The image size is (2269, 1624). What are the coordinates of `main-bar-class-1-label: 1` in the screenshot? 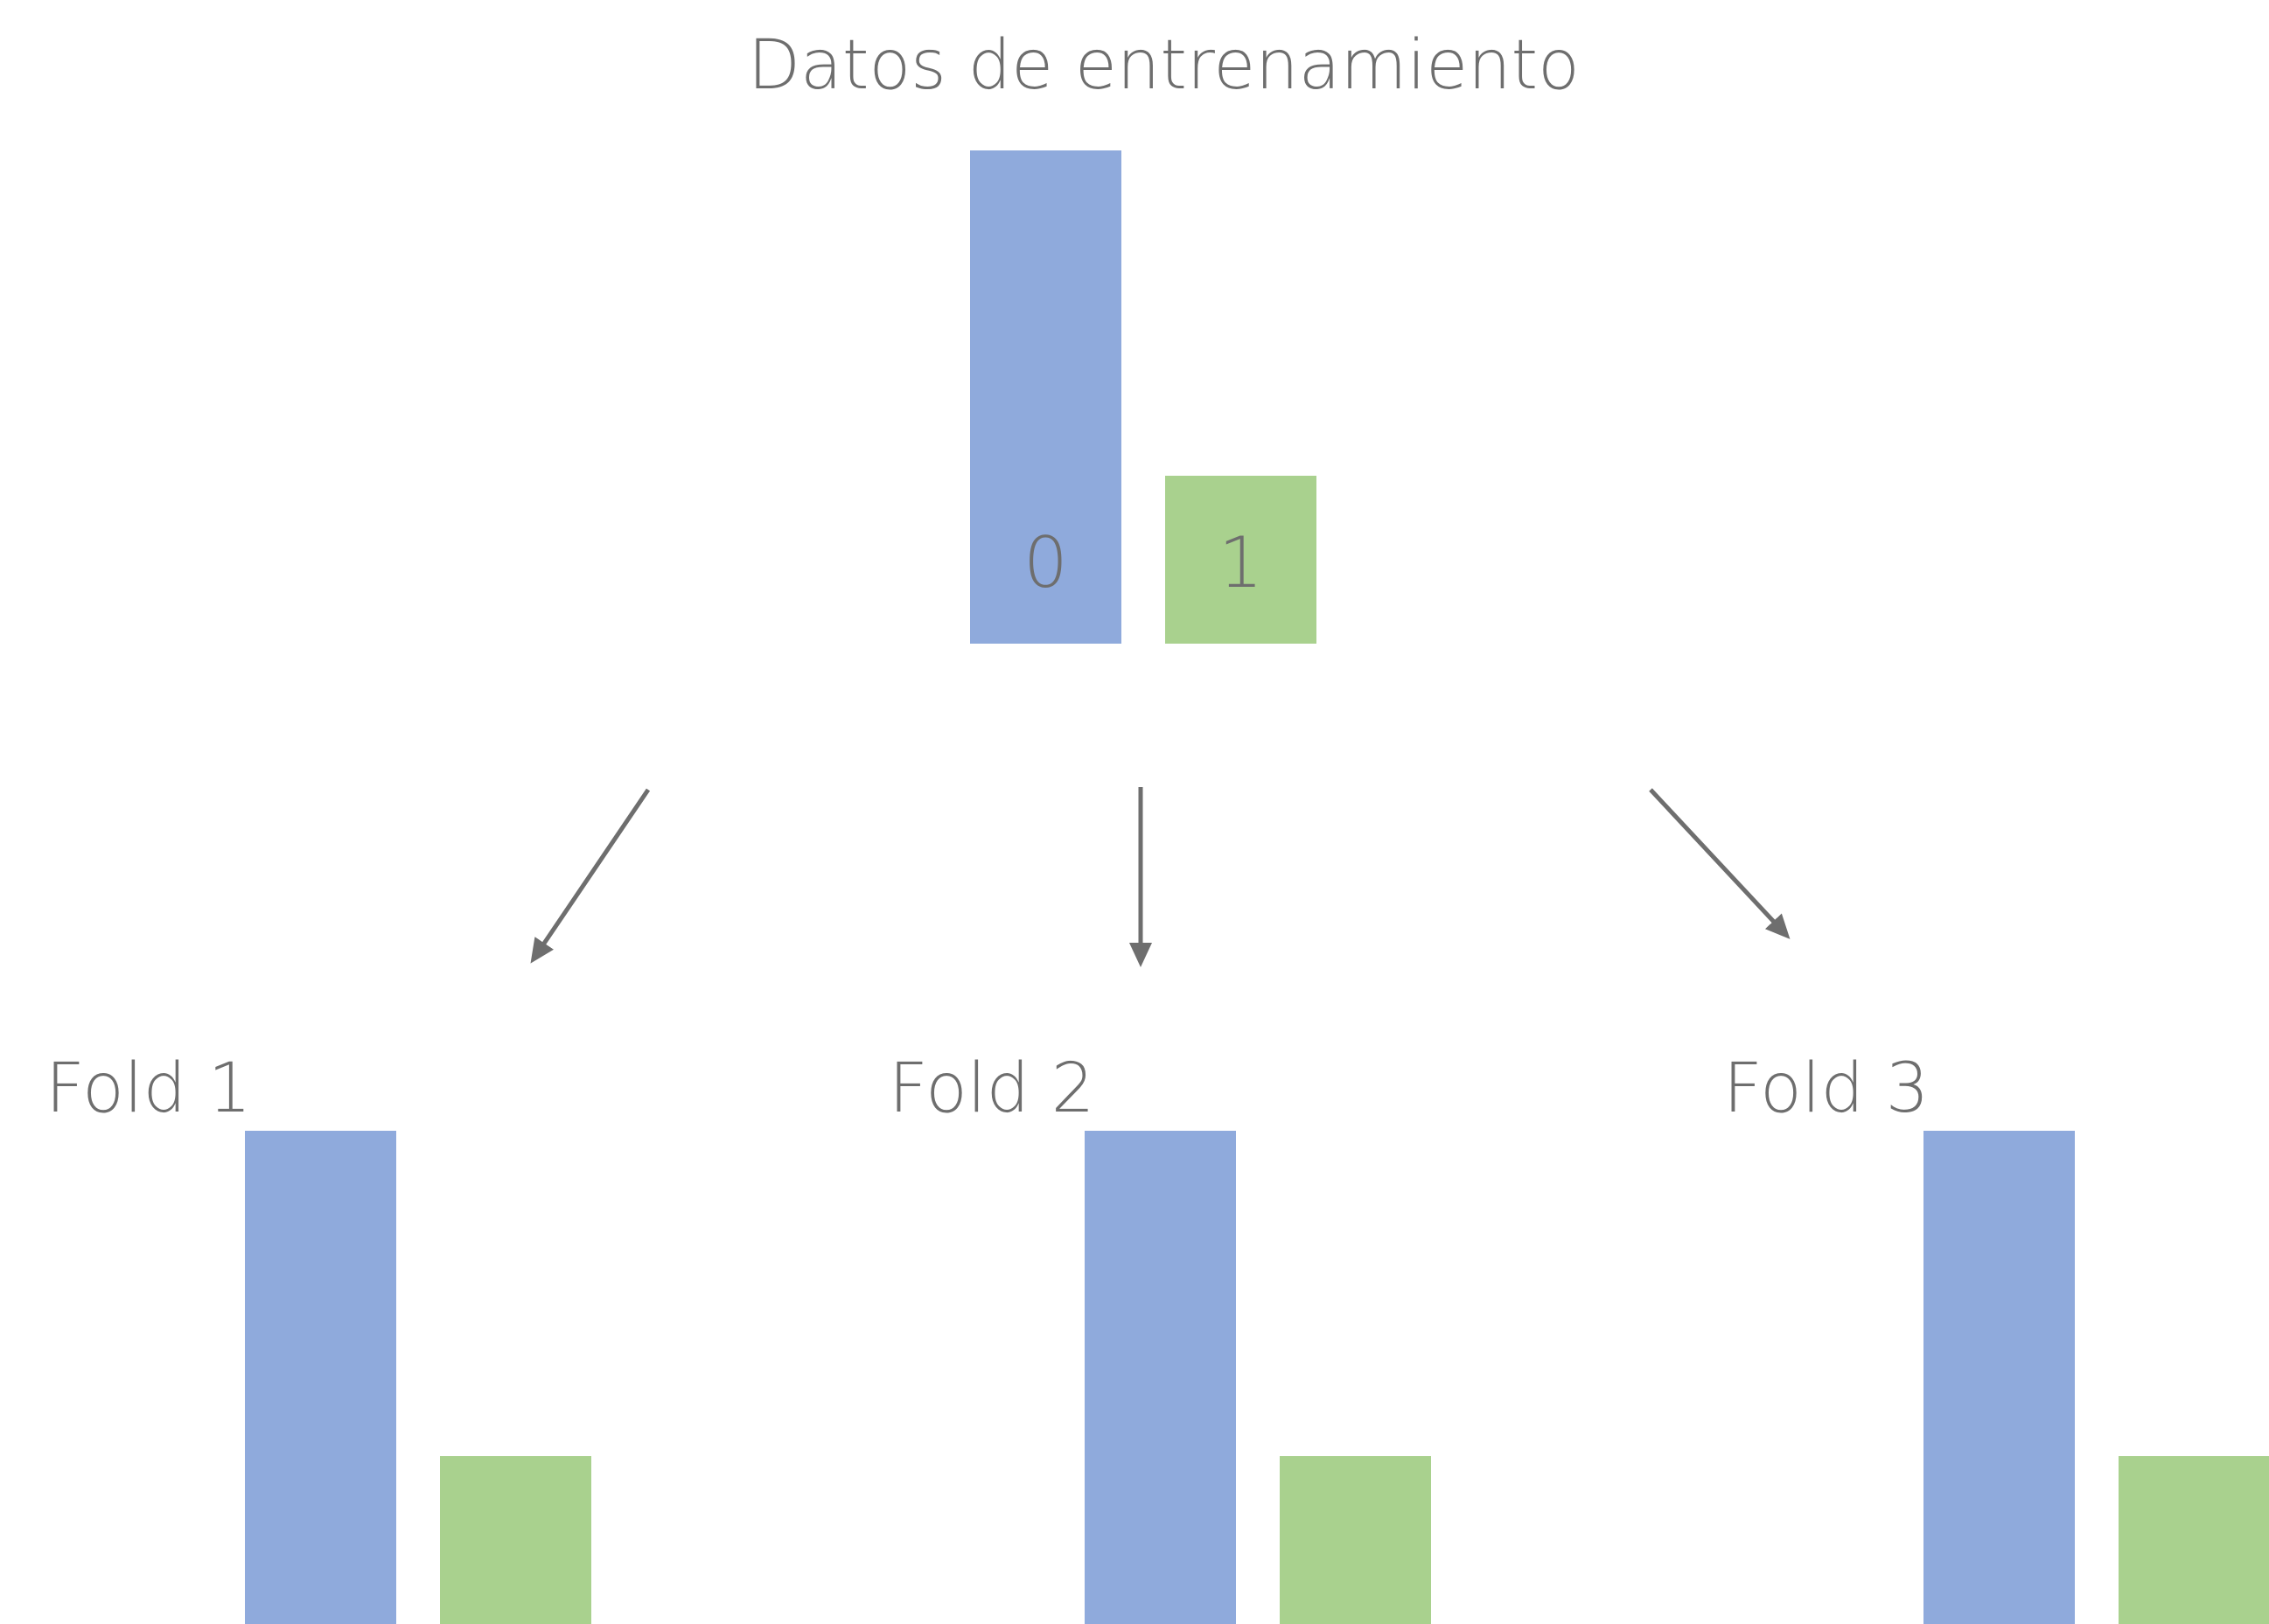 It's located at (1240, 562).